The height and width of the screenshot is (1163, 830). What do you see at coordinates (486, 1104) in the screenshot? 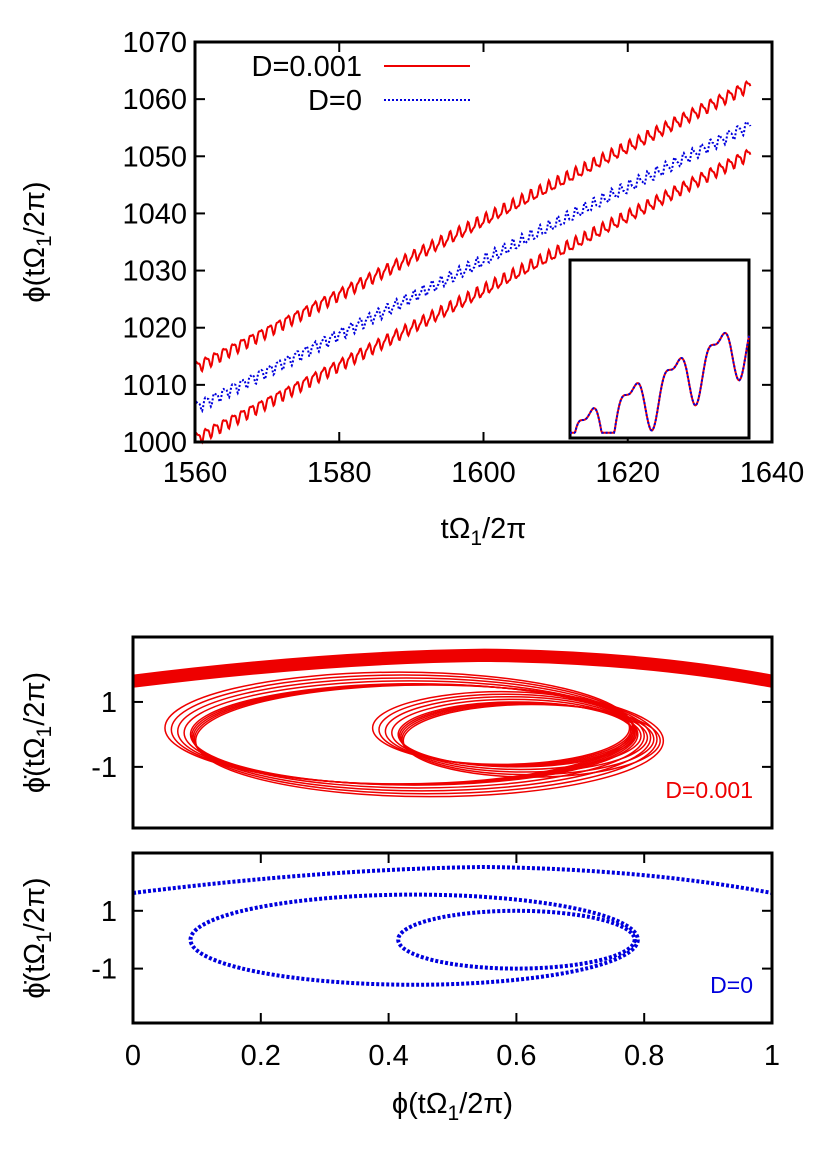
I see `x-axis-label-tail: /2π)` at bounding box center [486, 1104].